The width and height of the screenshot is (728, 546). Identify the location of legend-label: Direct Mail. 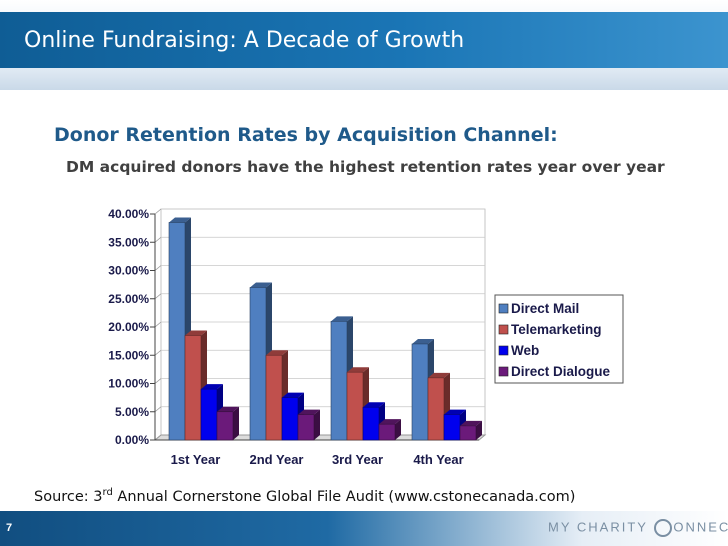
(545, 308).